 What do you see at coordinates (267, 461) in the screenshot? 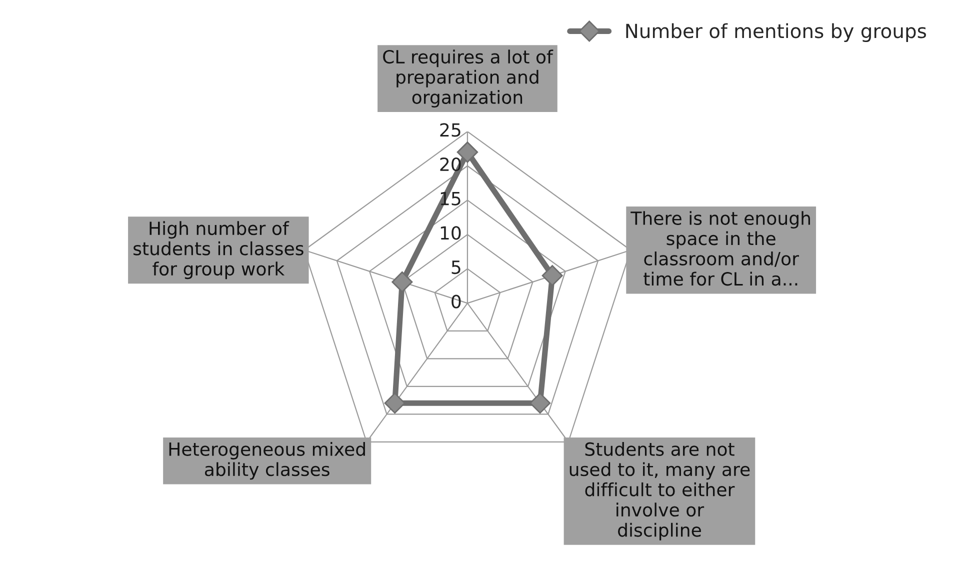
I see `spoke-label: Heterogeneous mixed ability classes` at bounding box center [267, 461].